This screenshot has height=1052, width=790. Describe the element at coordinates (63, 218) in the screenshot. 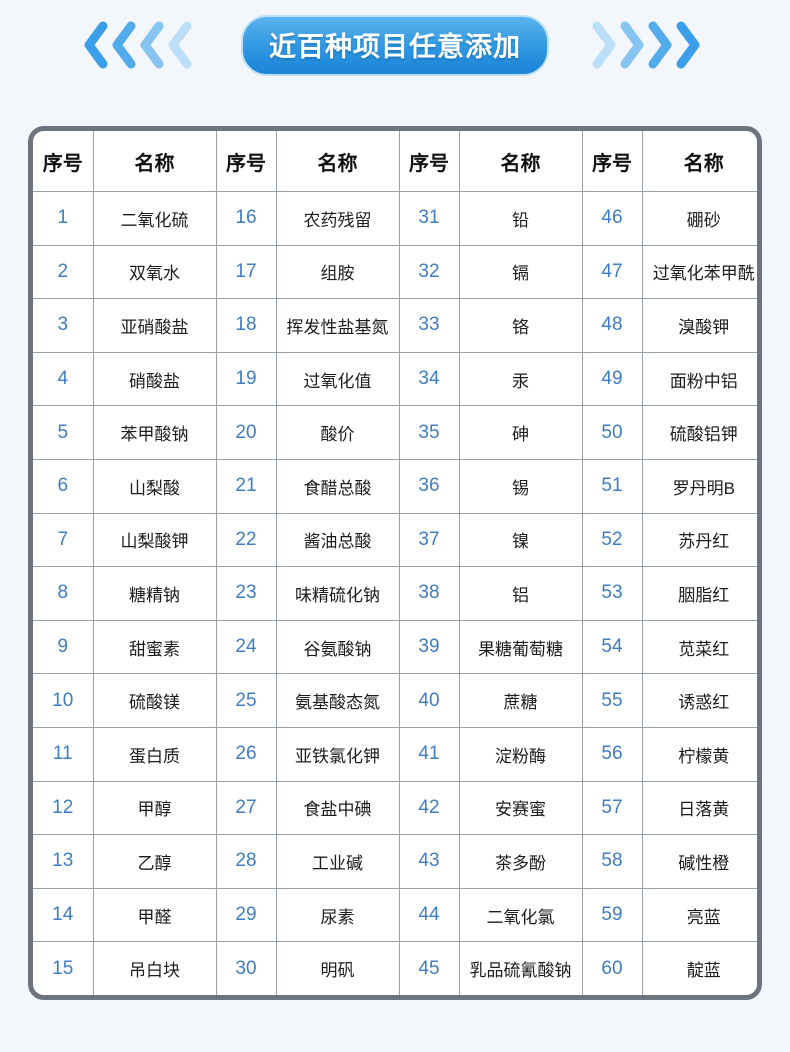

I see `row-number-cell: 1` at that location.